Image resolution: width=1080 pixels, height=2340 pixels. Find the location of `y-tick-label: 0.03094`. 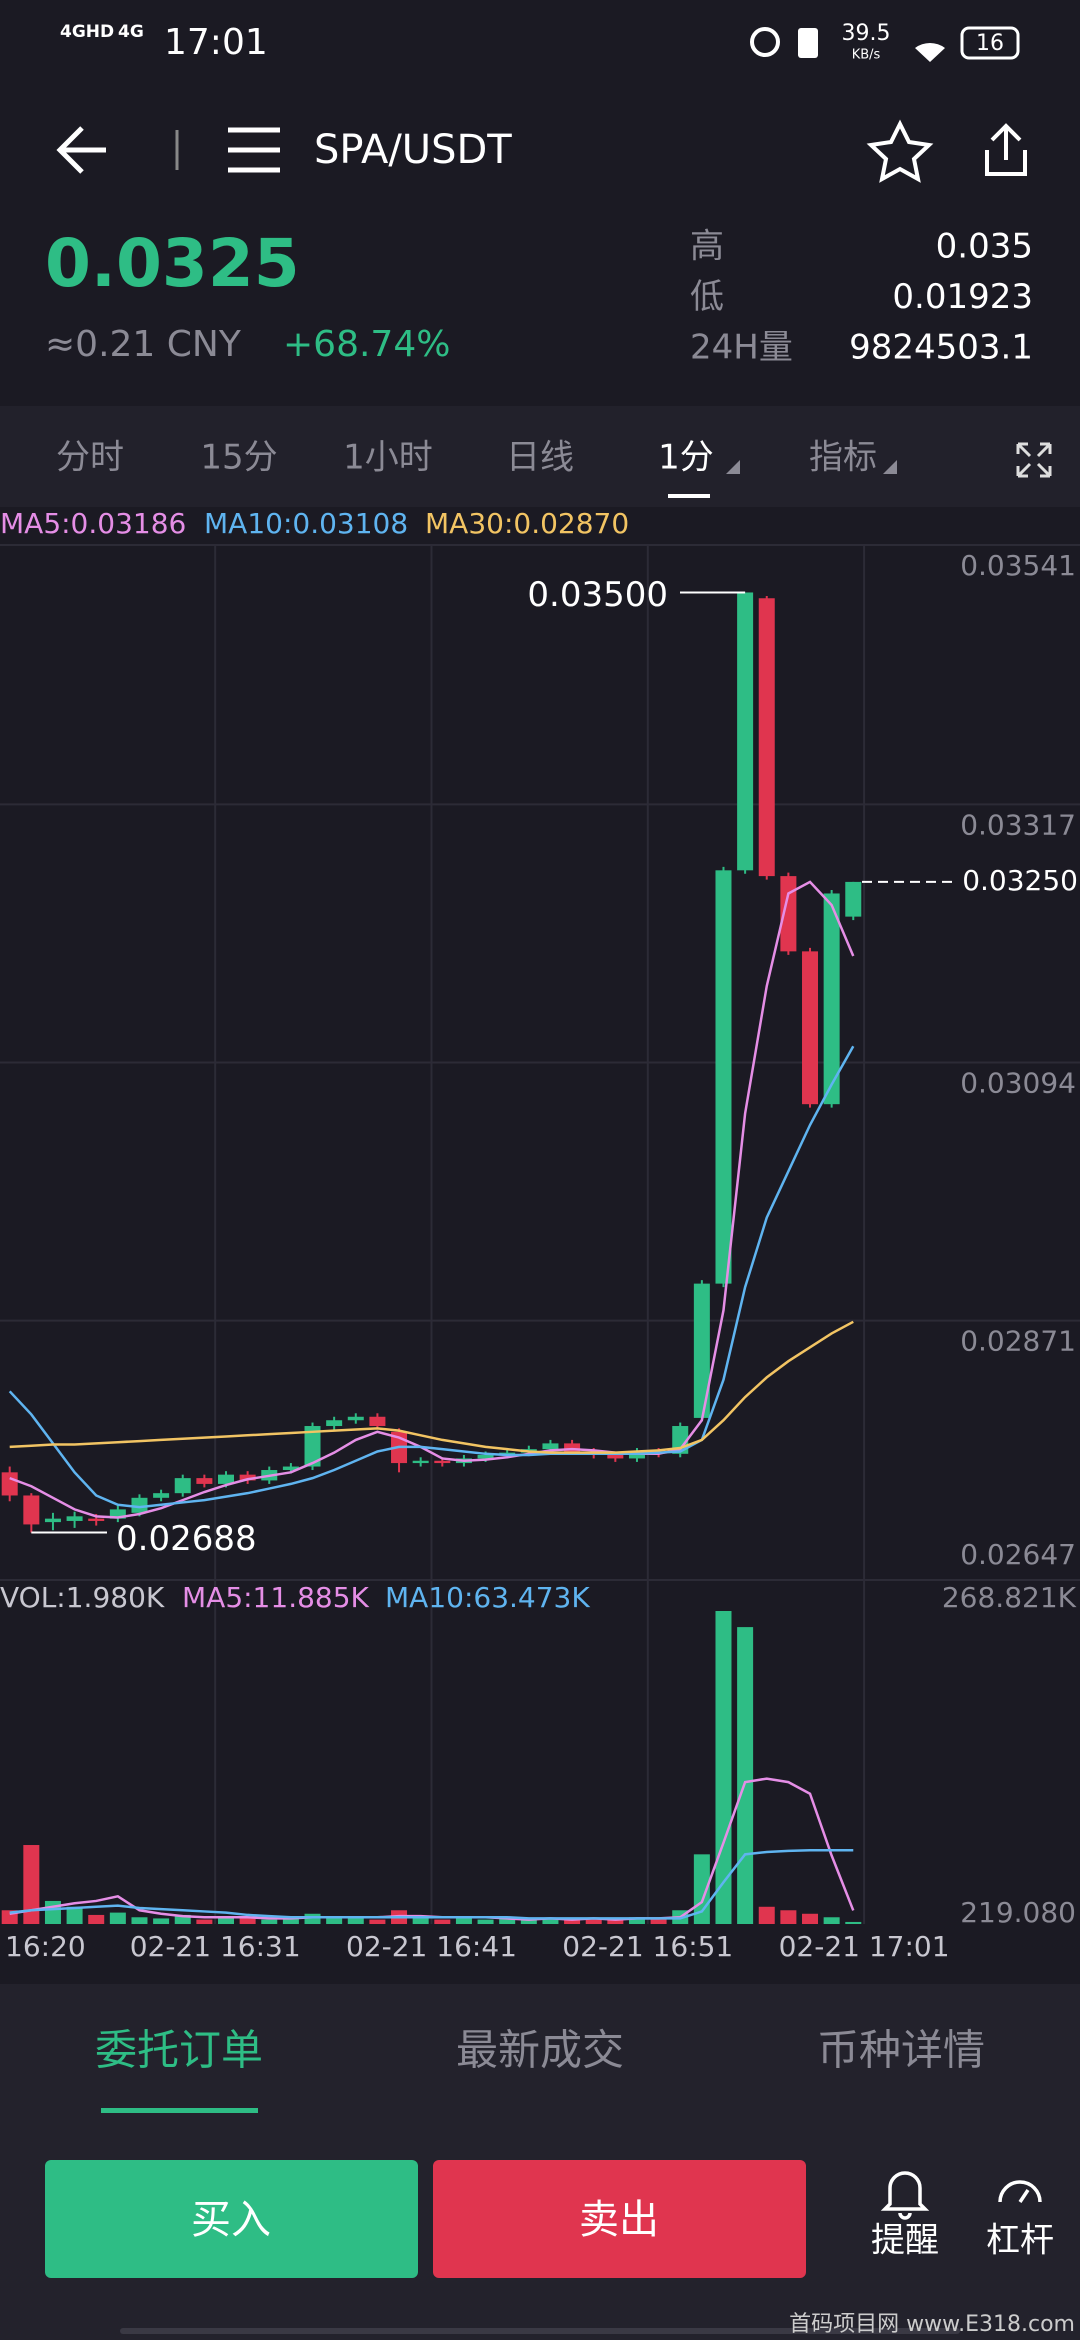

y-tick-label: 0.03094 is located at coordinates (1018, 1083).